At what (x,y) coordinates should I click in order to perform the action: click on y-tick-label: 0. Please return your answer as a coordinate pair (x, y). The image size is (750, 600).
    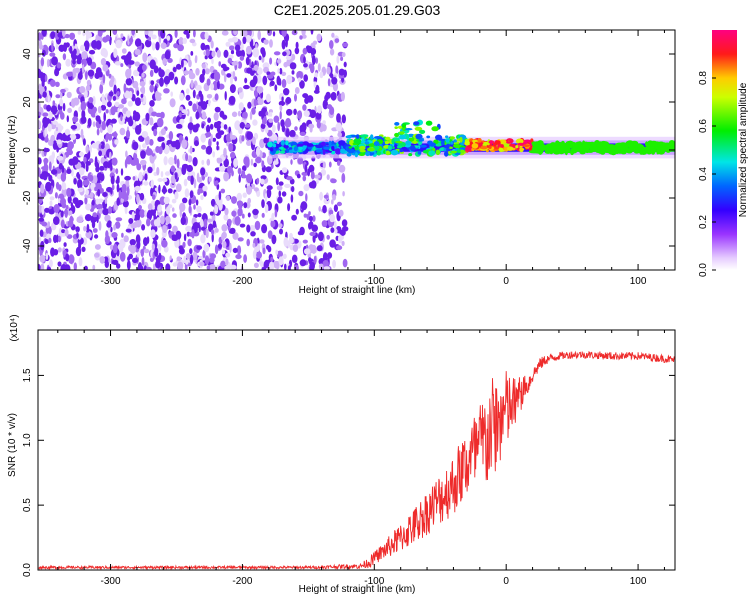
    Looking at the image, I should click on (27, 150).